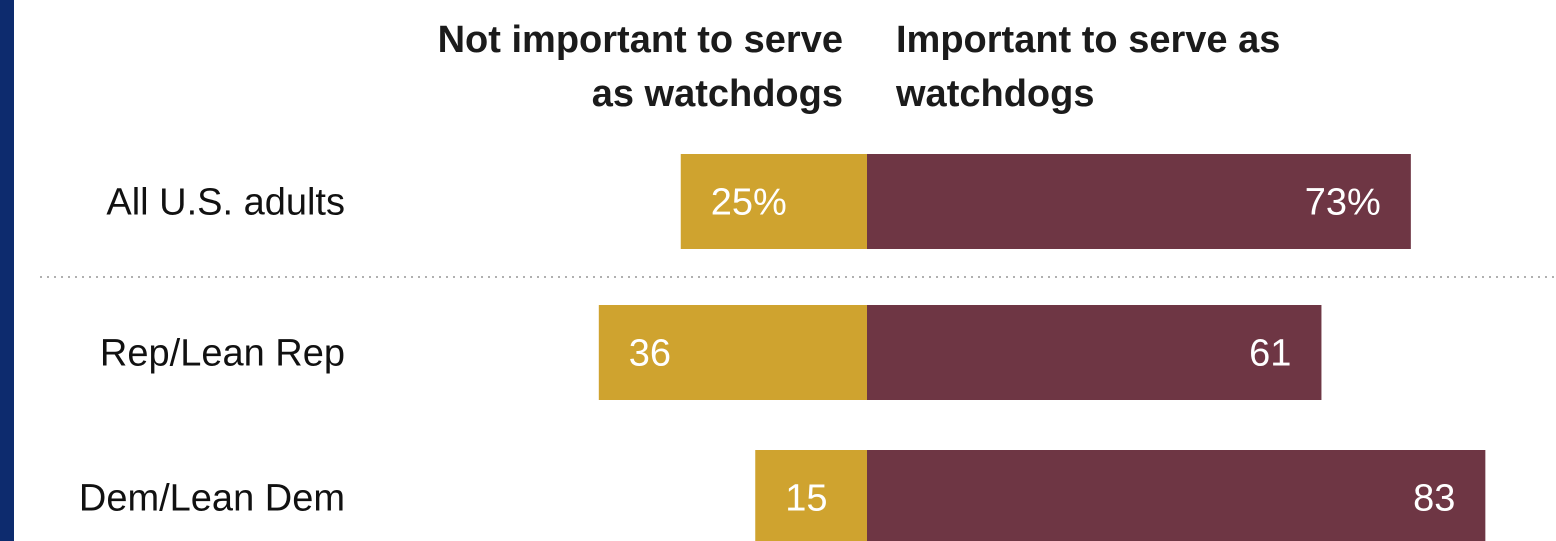  I want to click on bar-important-dem-lean-dem, so click(1176, 495).